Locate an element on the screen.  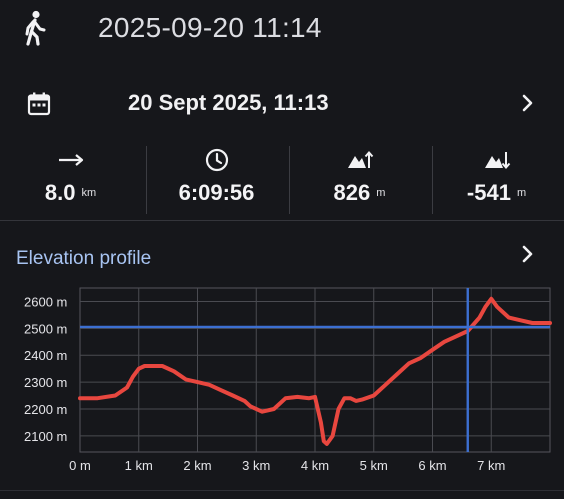
x-tick-label: 2 km is located at coordinates (197, 465).